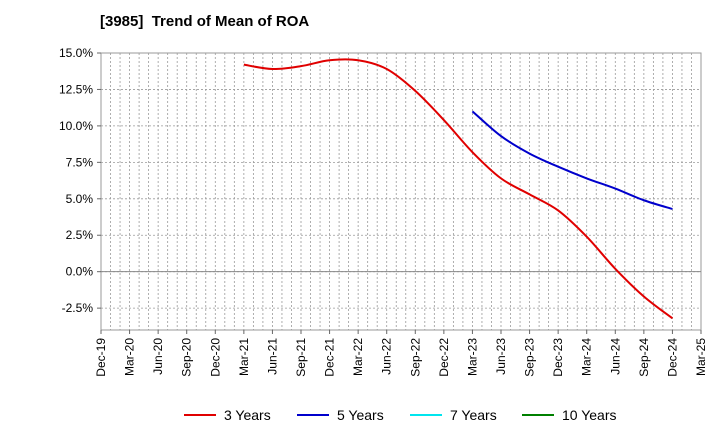 The image size is (720, 440). Describe the element at coordinates (444, 357) in the screenshot. I see `x-tick-label: Dec-22` at that location.